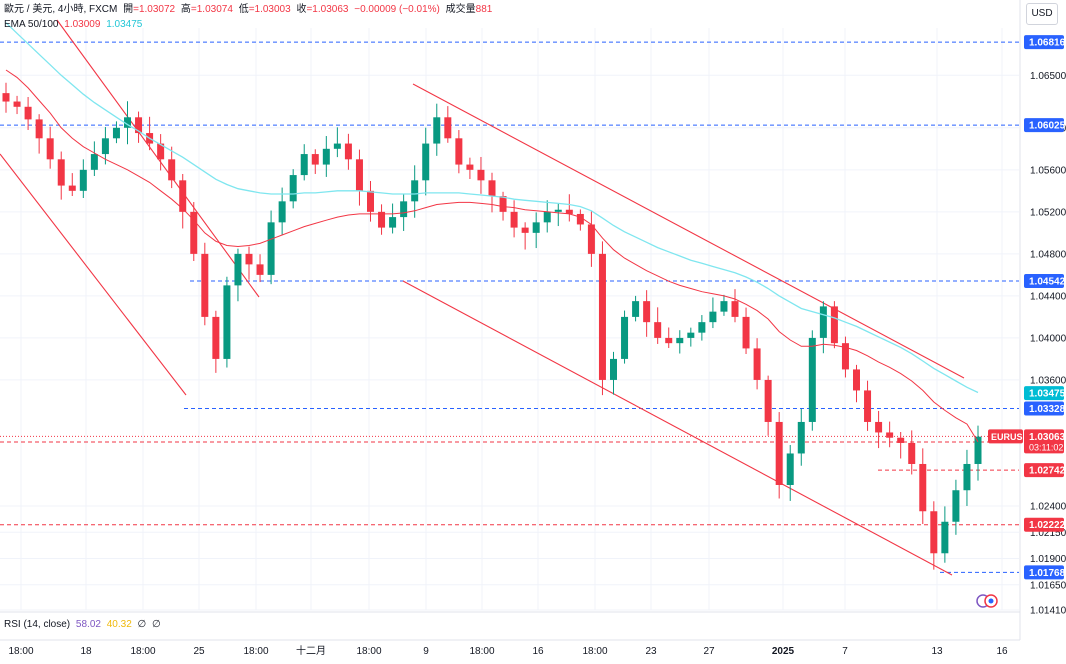 This screenshot has width=1066, height=664. I want to click on last-price-label: 1.03063, so click(1047, 437).